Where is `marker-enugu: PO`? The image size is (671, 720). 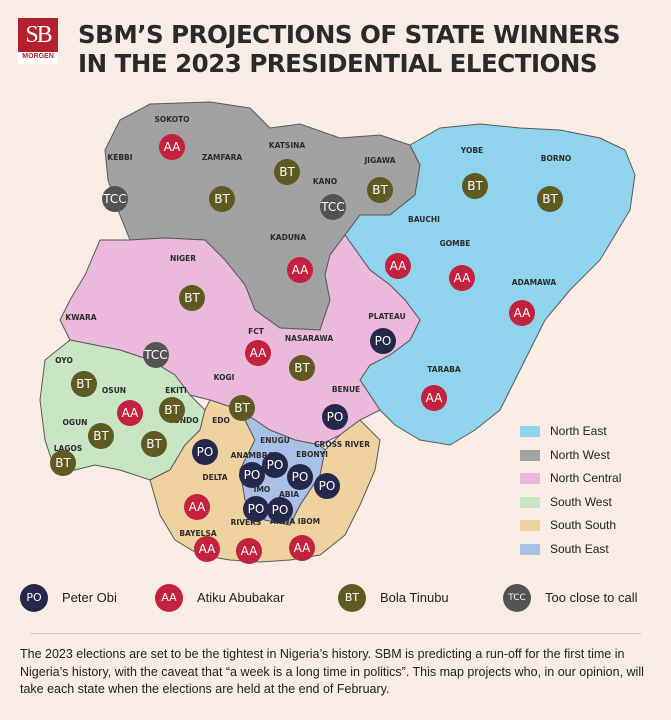
marker-enugu: PO is located at coordinates (275, 465).